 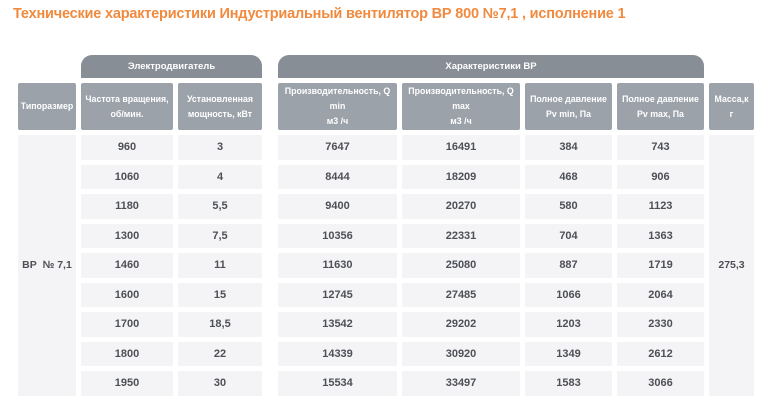 I want to click on table-cell: 30, so click(x=220, y=383).